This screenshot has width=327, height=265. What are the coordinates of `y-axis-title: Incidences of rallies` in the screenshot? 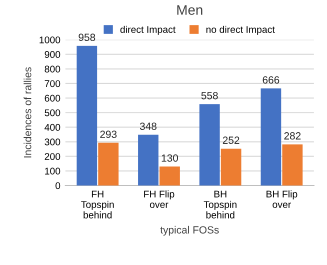 It's located at (28, 112).